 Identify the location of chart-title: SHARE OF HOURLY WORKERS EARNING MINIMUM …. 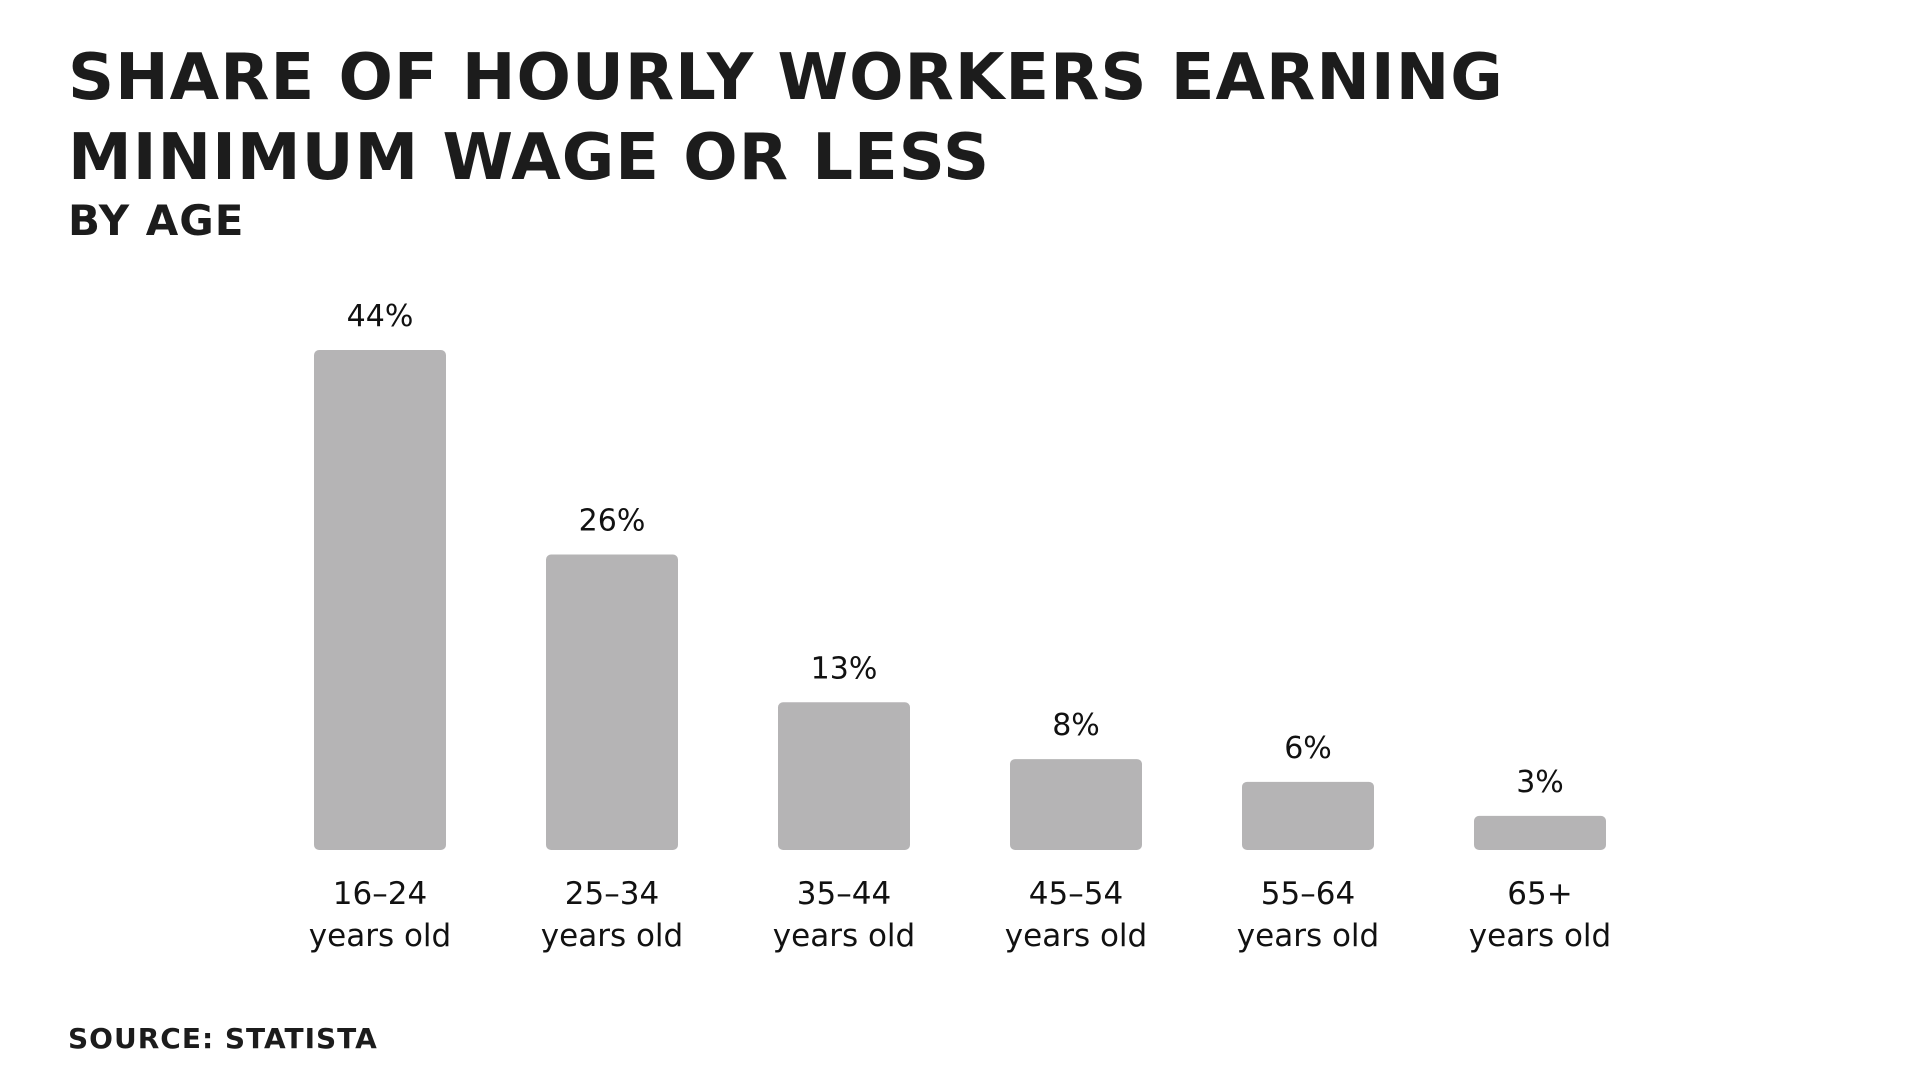
(786, 118).